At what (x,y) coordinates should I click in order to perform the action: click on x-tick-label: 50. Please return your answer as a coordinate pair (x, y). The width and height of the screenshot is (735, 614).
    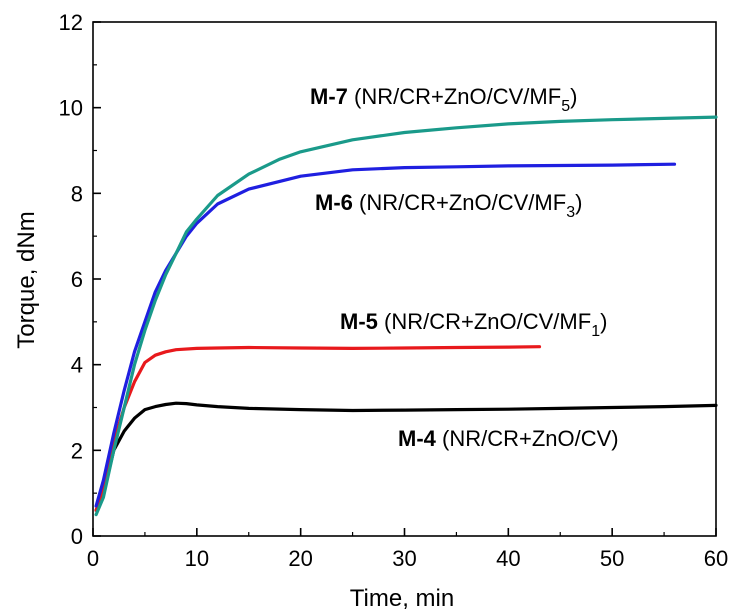
    Looking at the image, I should click on (612, 558).